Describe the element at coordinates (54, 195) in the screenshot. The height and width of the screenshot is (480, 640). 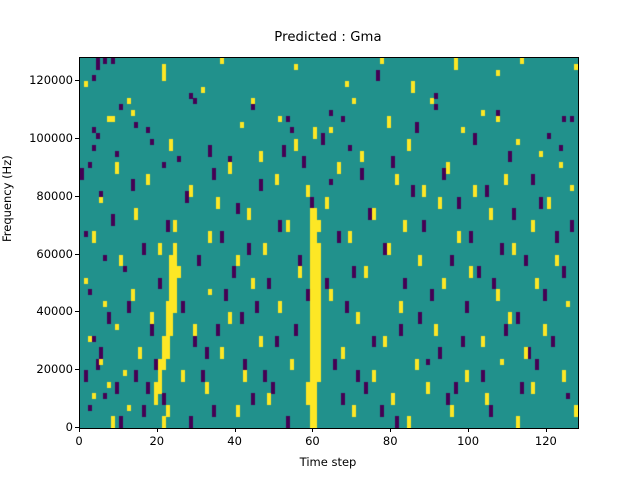
I see `y-tick-label: 80000` at that location.